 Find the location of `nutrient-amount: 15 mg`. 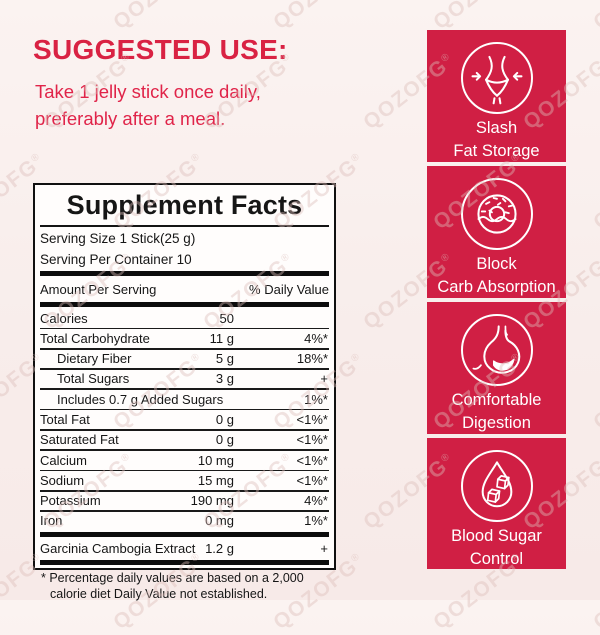

nutrient-amount: 15 mg is located at coordinates (215, 480).